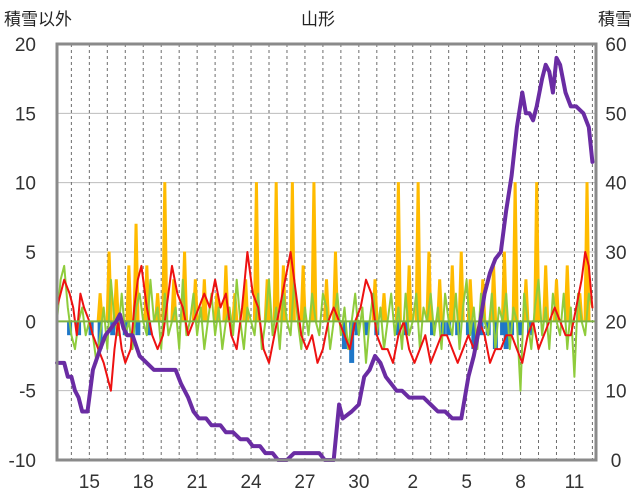 Image resolution: width=636 pixels, height=501 pixels. What do you see at coordinates (38, 20) in the screenshot?
I see `left-axis-label: 積雪以外` at bounding box center [38, 20].